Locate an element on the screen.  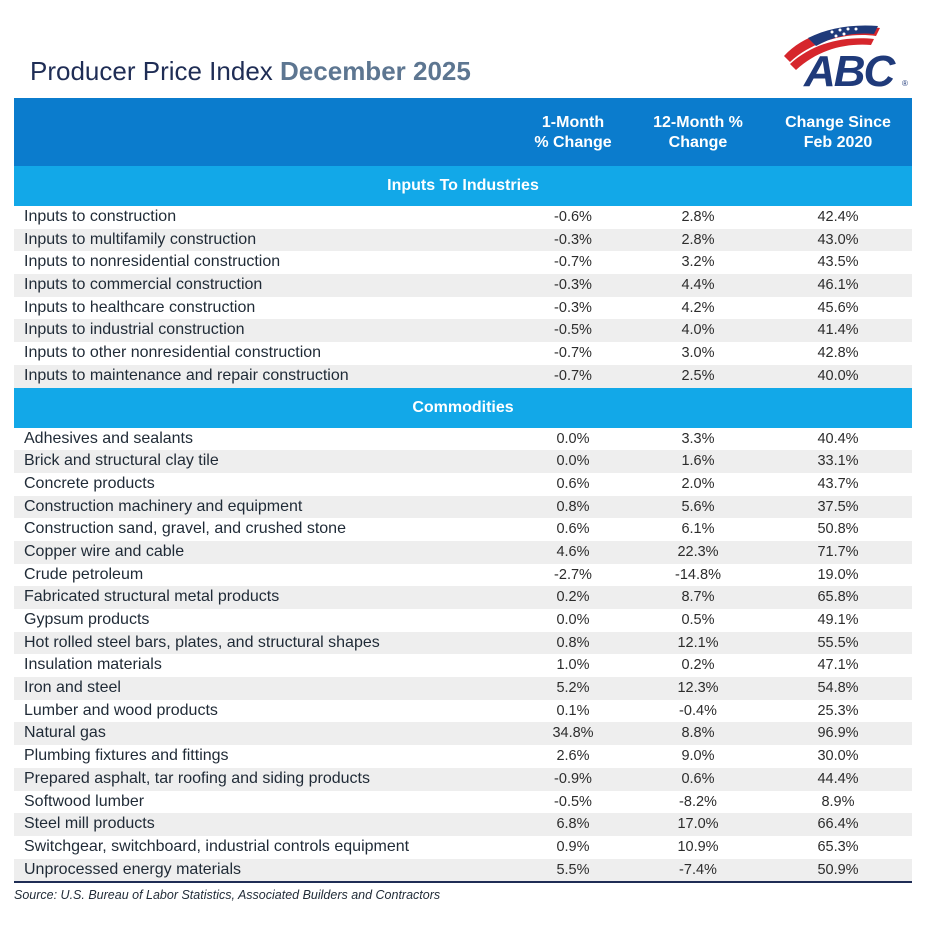
cell-1-month: -0.5% is located at coordinates (573, 801).